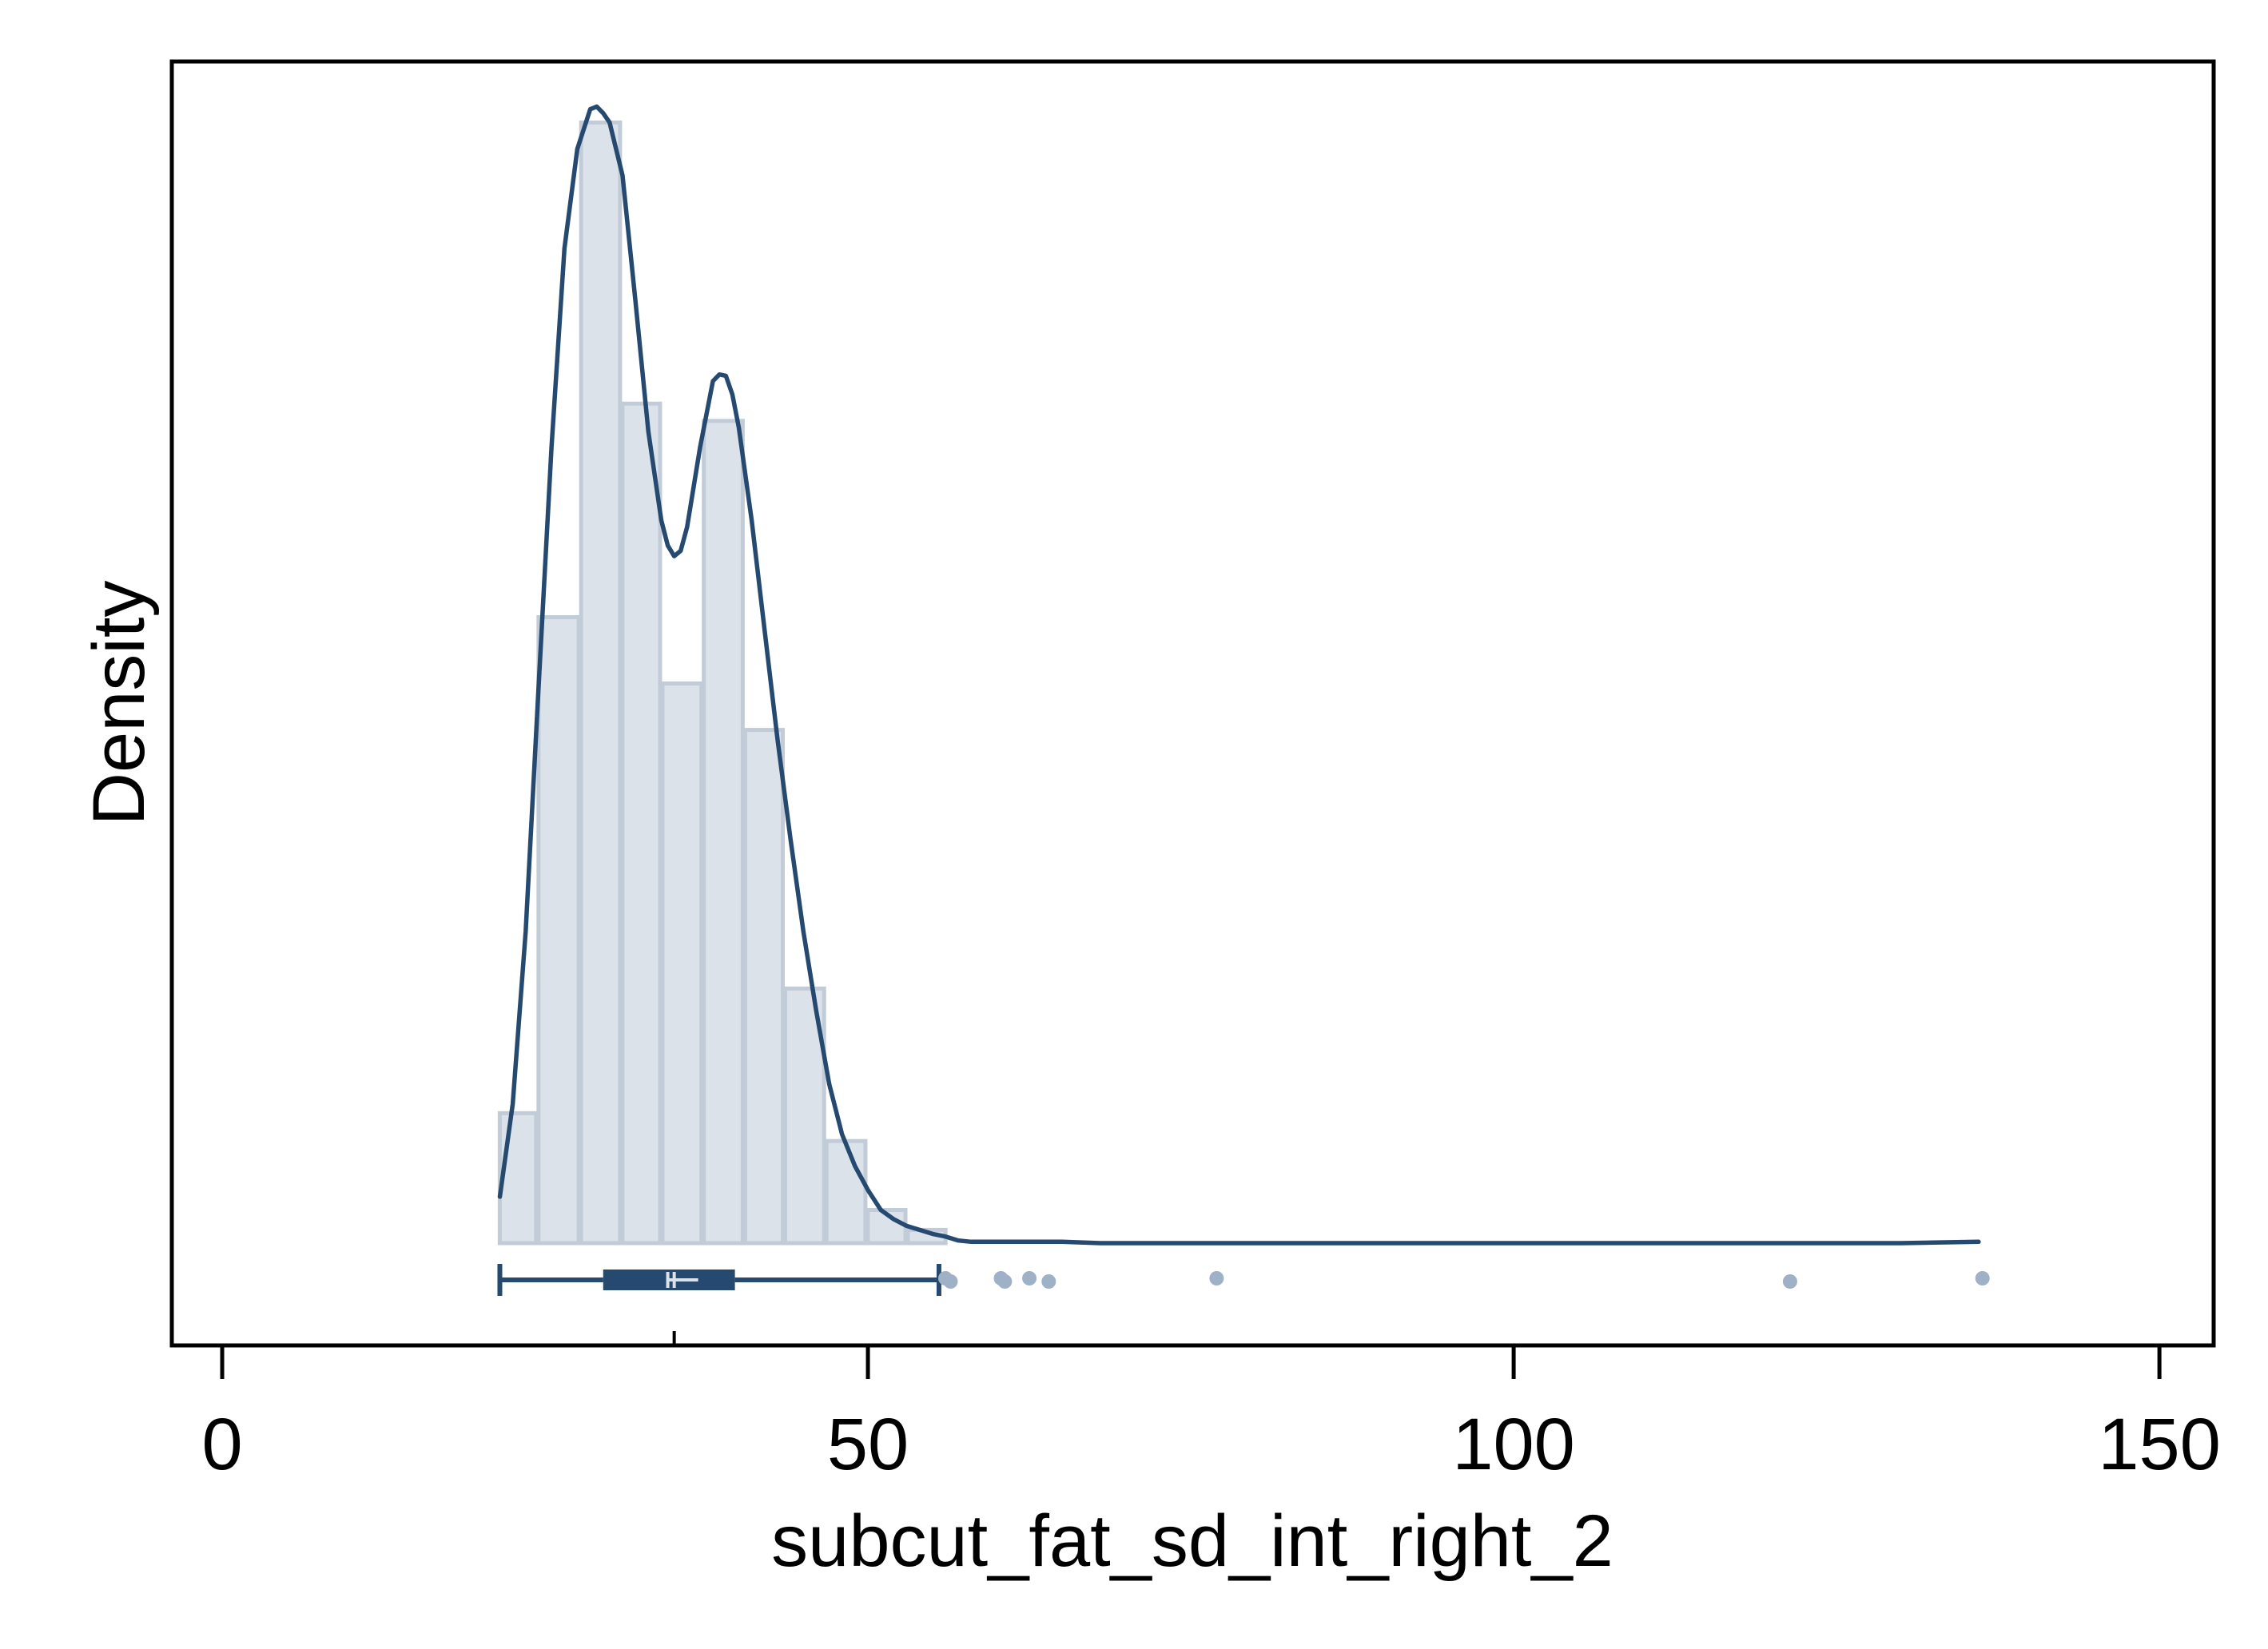 Image resolution: width=2268 pixels, height=1649 pixels. What do you see at coordinates (221, 1444) in the screenshot?
I see `x-tick-label: 0` at bounding box center [221, 1444].